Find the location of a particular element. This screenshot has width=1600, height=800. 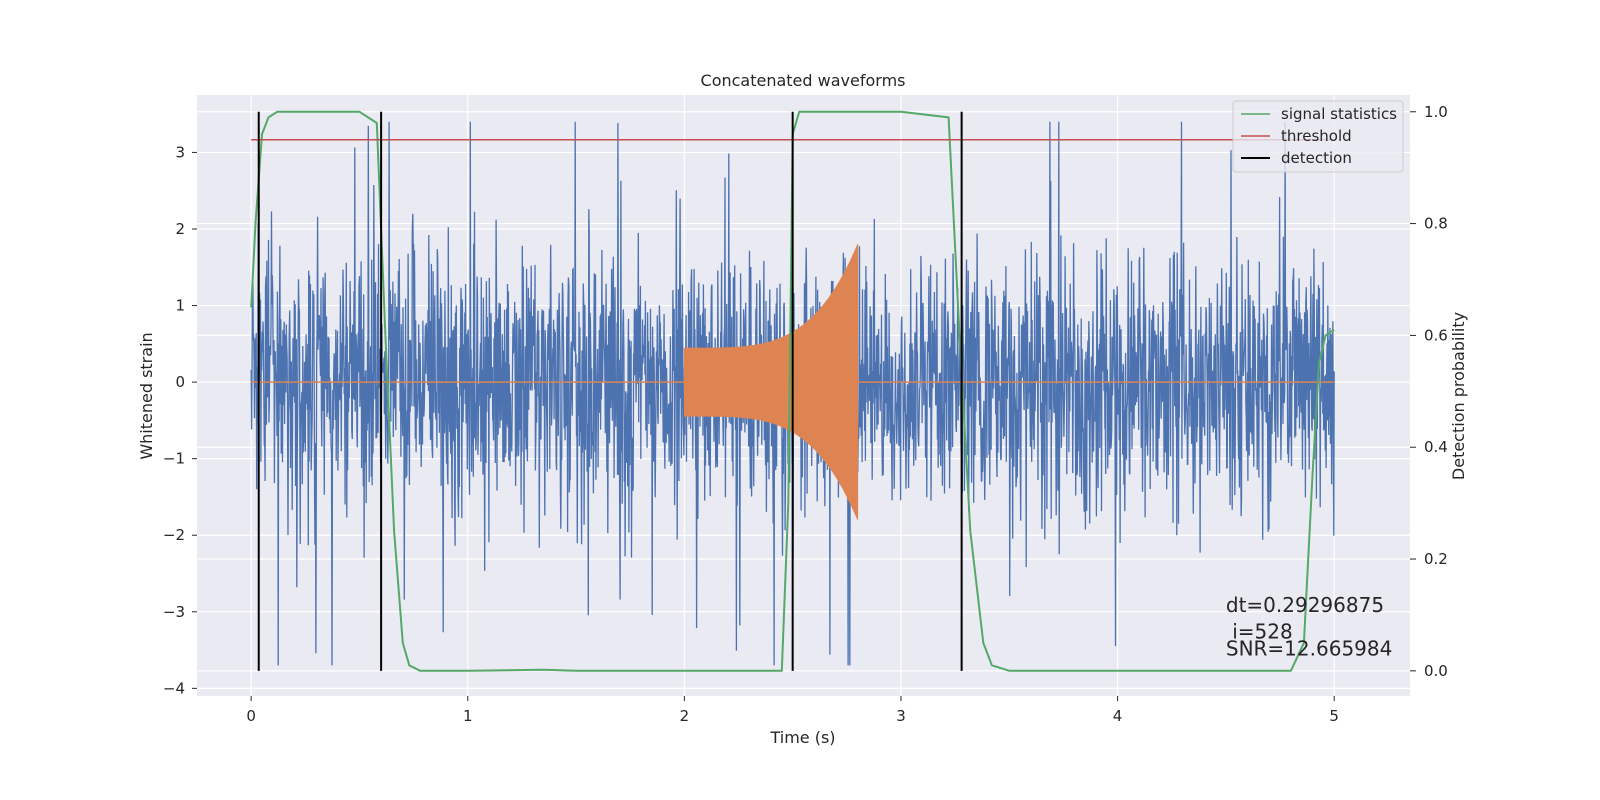

y2-tick-label: 0.2 is located at coordinates (1436, 559).